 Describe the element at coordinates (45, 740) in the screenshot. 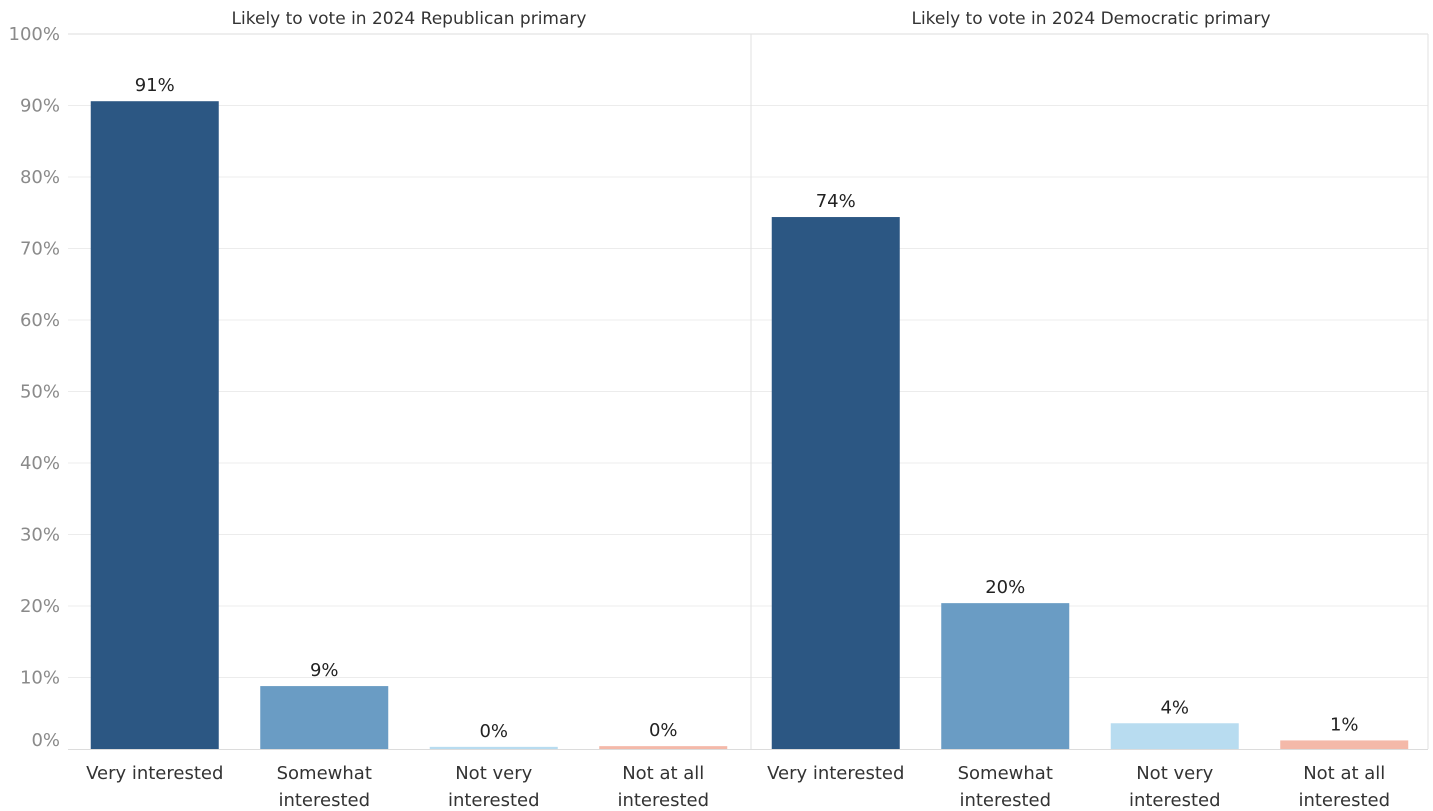

I see `y-tick-label: 0%` at that location.